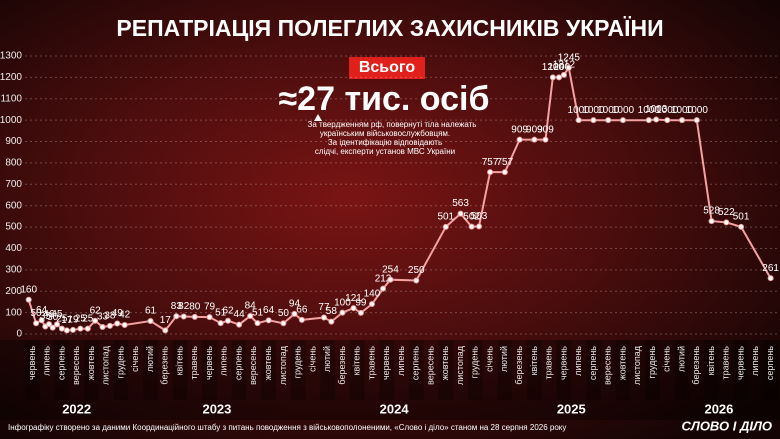 This screenshot has width=780, height=439. I want to click on data-label: 254, so click(390, 269).